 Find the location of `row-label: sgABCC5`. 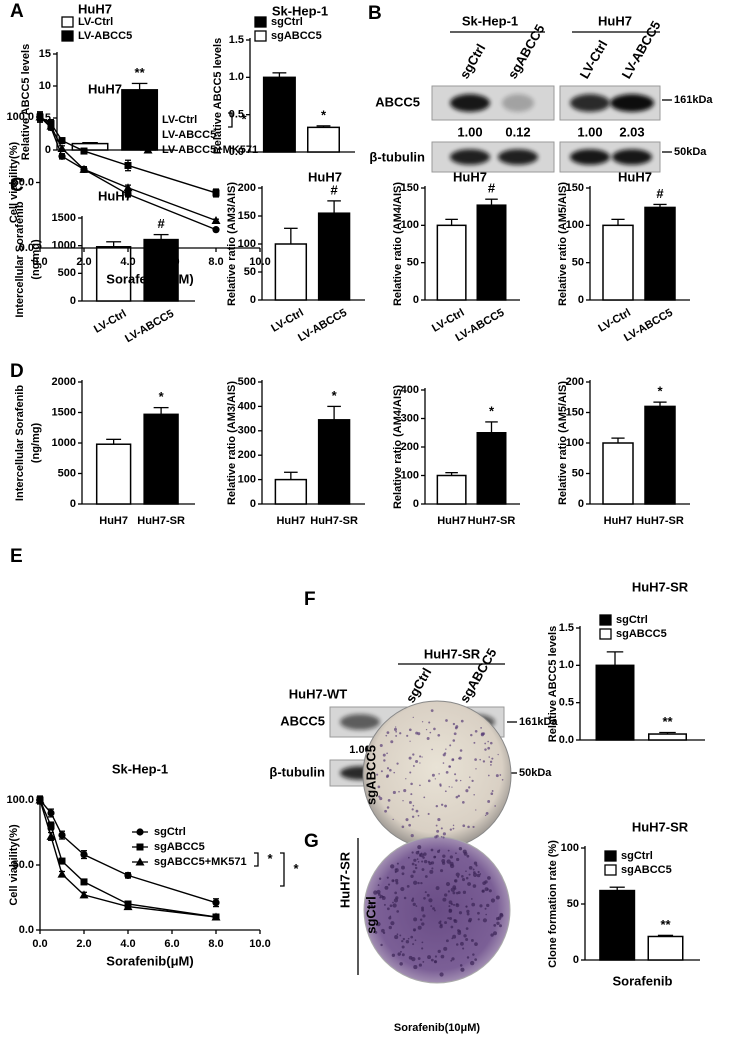

row-label: sgABCC5 is located at coordinates (370, 775).